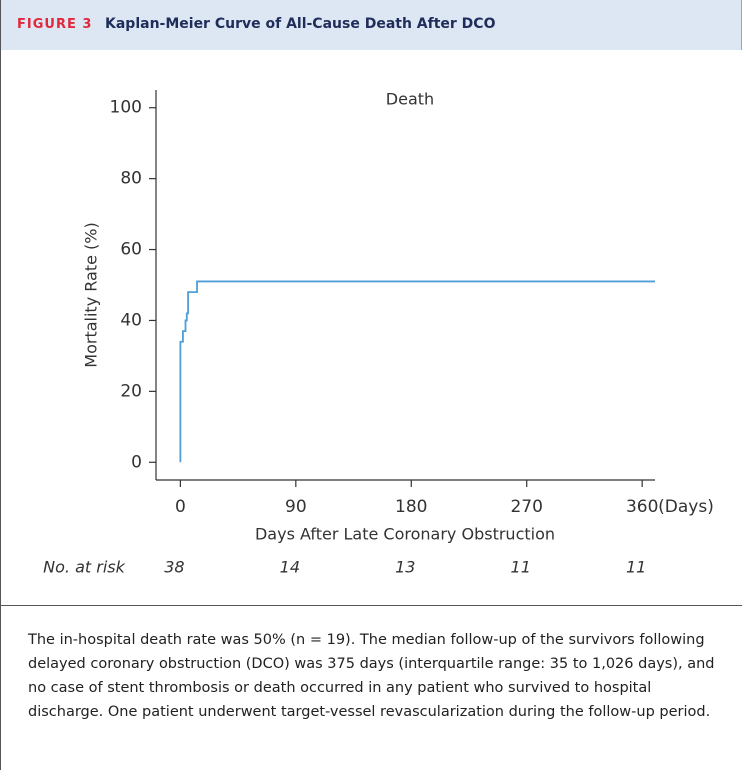 The width and height of the screenshot is (742, 770). Describe the element at coordinates (174, 567) in the screenshot. I see `at-risk-value: 38` at that location.